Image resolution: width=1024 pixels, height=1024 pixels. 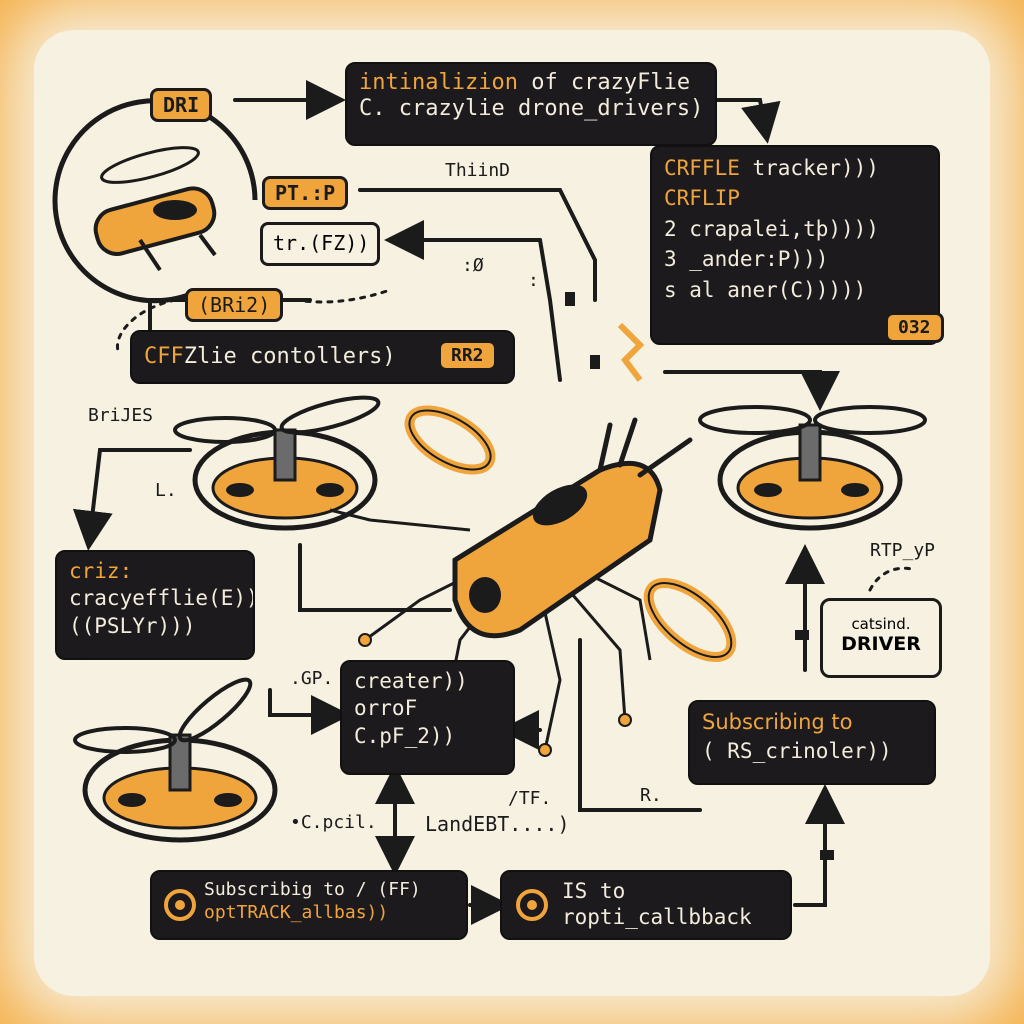 What do you see at coordinates (657, 917) in the screenshot?
I see `callback-line2: ropti_callbback` at bounding box center [657, 917].